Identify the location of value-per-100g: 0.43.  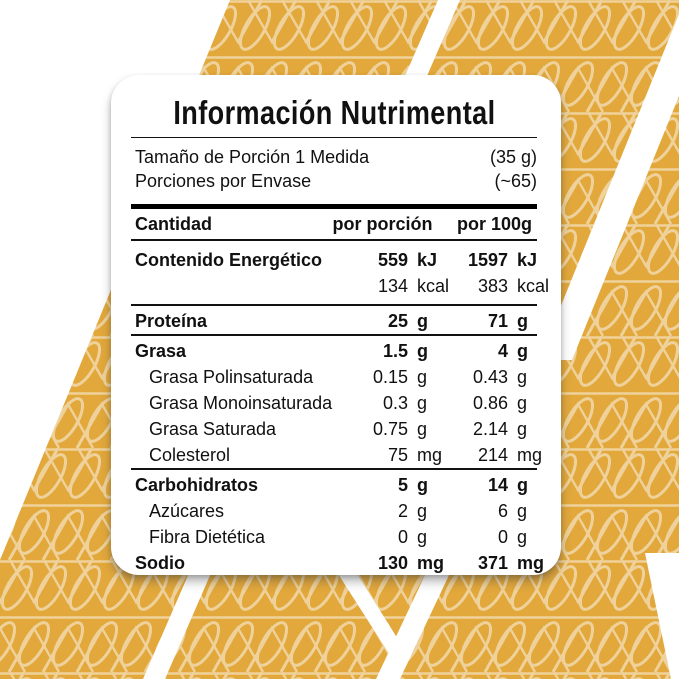
(490, 377).